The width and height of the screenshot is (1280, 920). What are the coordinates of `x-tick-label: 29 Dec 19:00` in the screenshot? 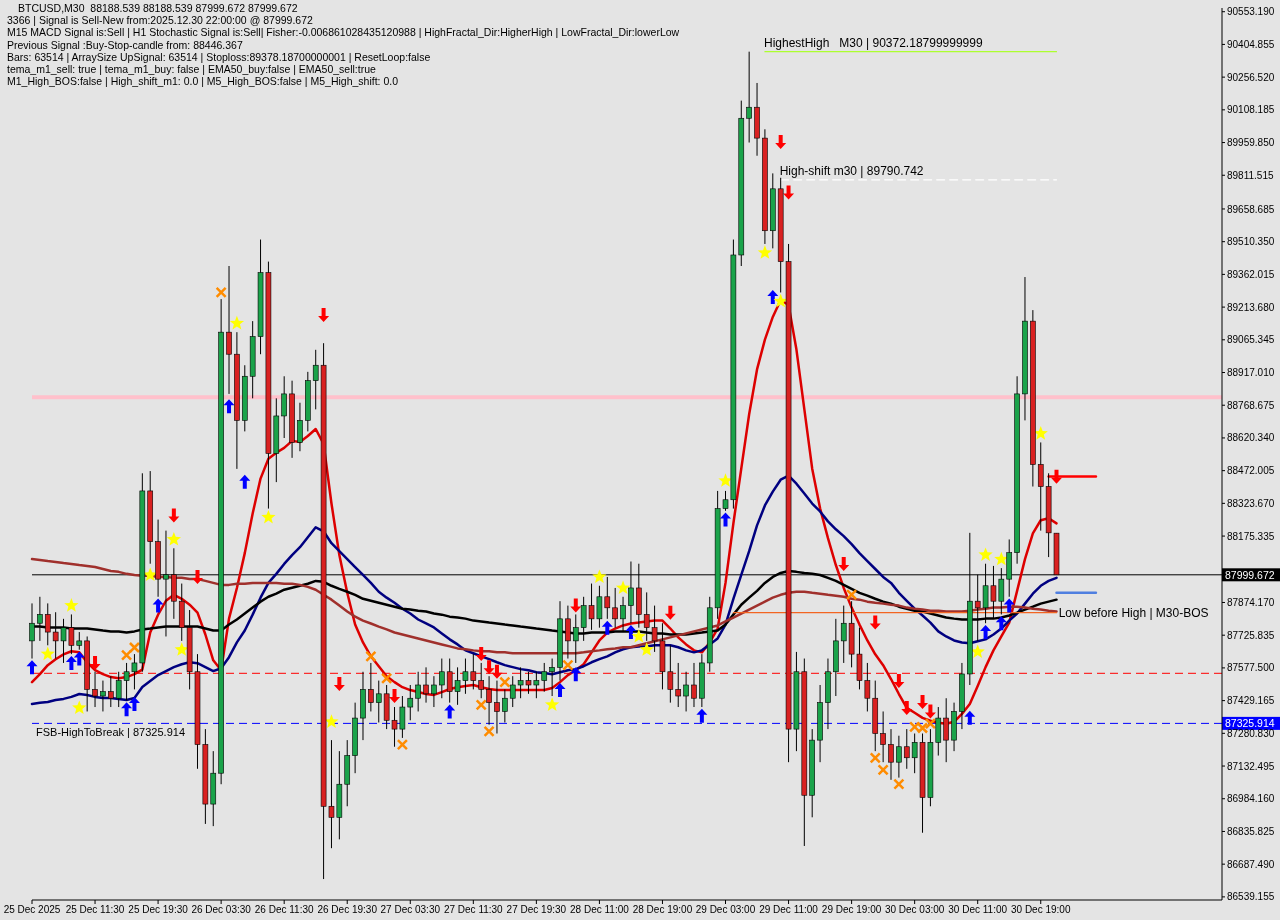 It's located at (851, 910).